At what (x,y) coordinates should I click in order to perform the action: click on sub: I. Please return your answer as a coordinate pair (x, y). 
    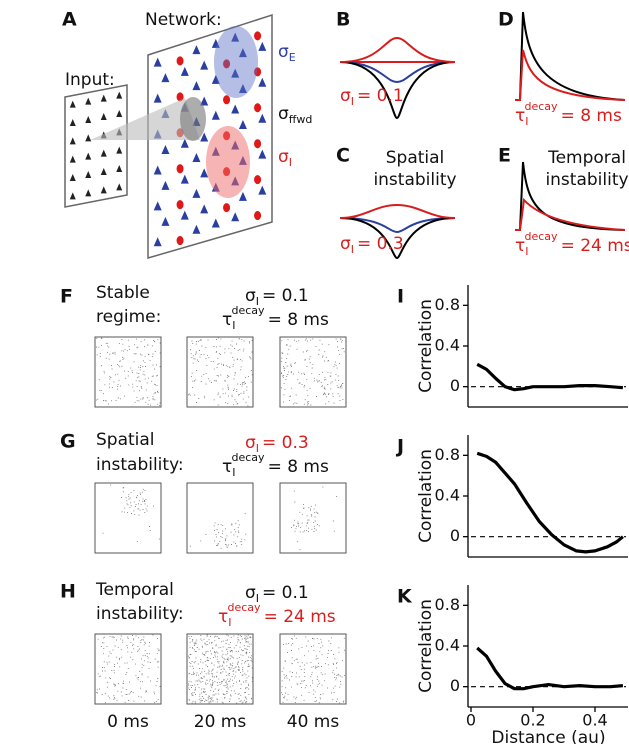
    Looking at the image, I should click on (290, 162).